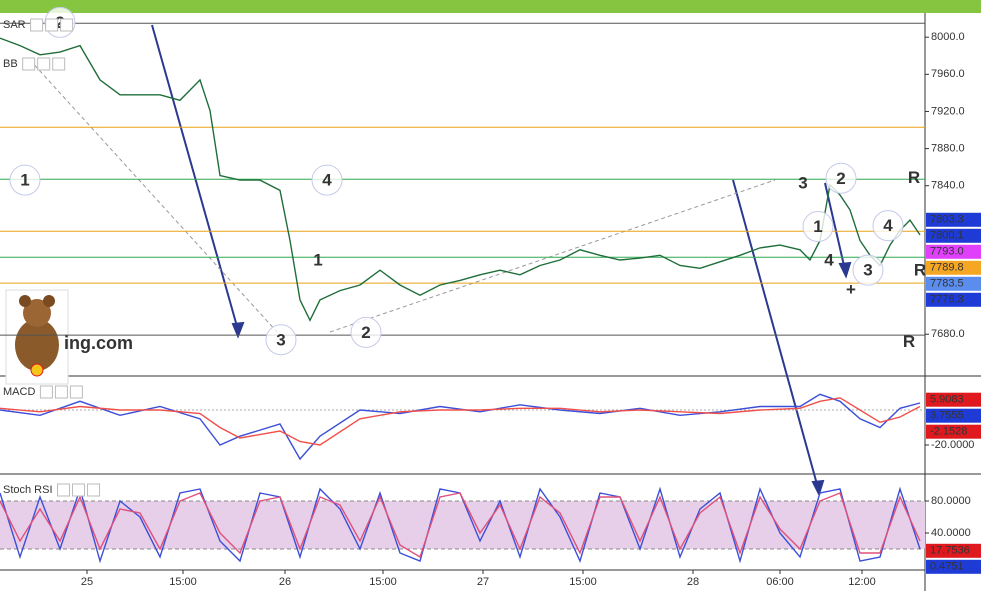 This screenshot has height=591, width=981. I want to click on top-bar, so click(490, 6).